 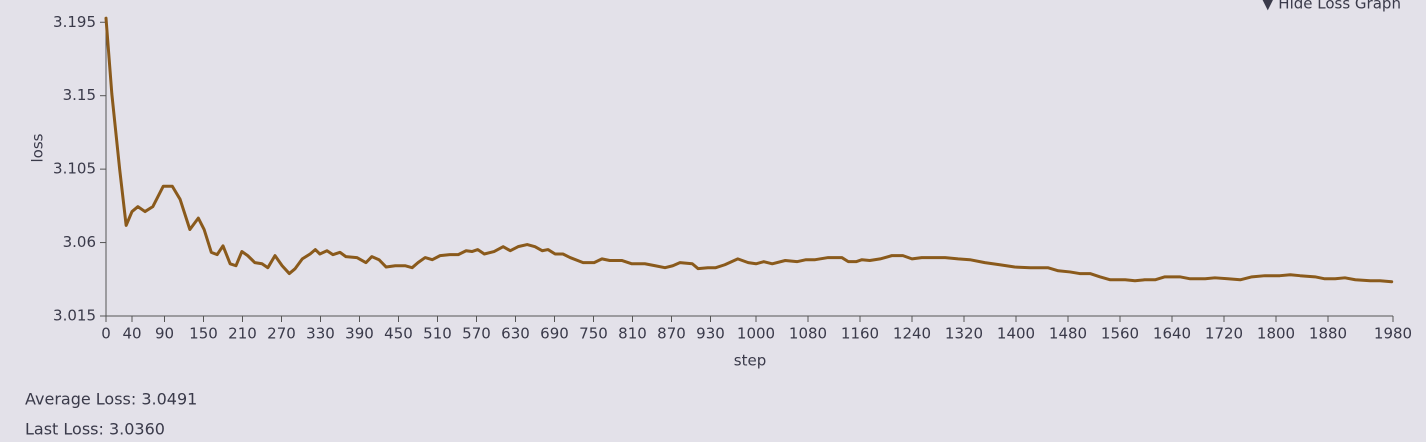 I want to click on y-tick-label: 3.195, so click(x=74, y=22).